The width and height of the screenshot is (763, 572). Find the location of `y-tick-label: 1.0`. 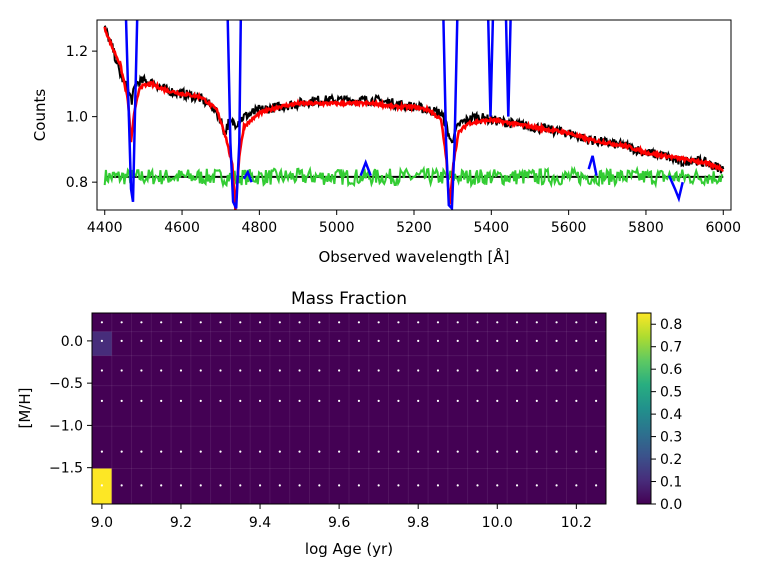

y-tick-label: 1.0 is located at coordinates (77, 118).